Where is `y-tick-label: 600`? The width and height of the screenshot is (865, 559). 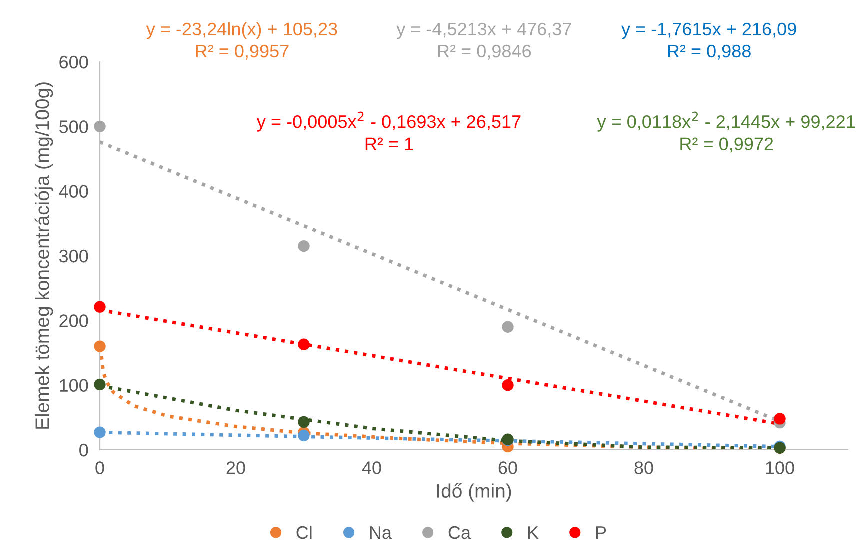
y-tick-label: 600 is located at coordinates (74, 62).